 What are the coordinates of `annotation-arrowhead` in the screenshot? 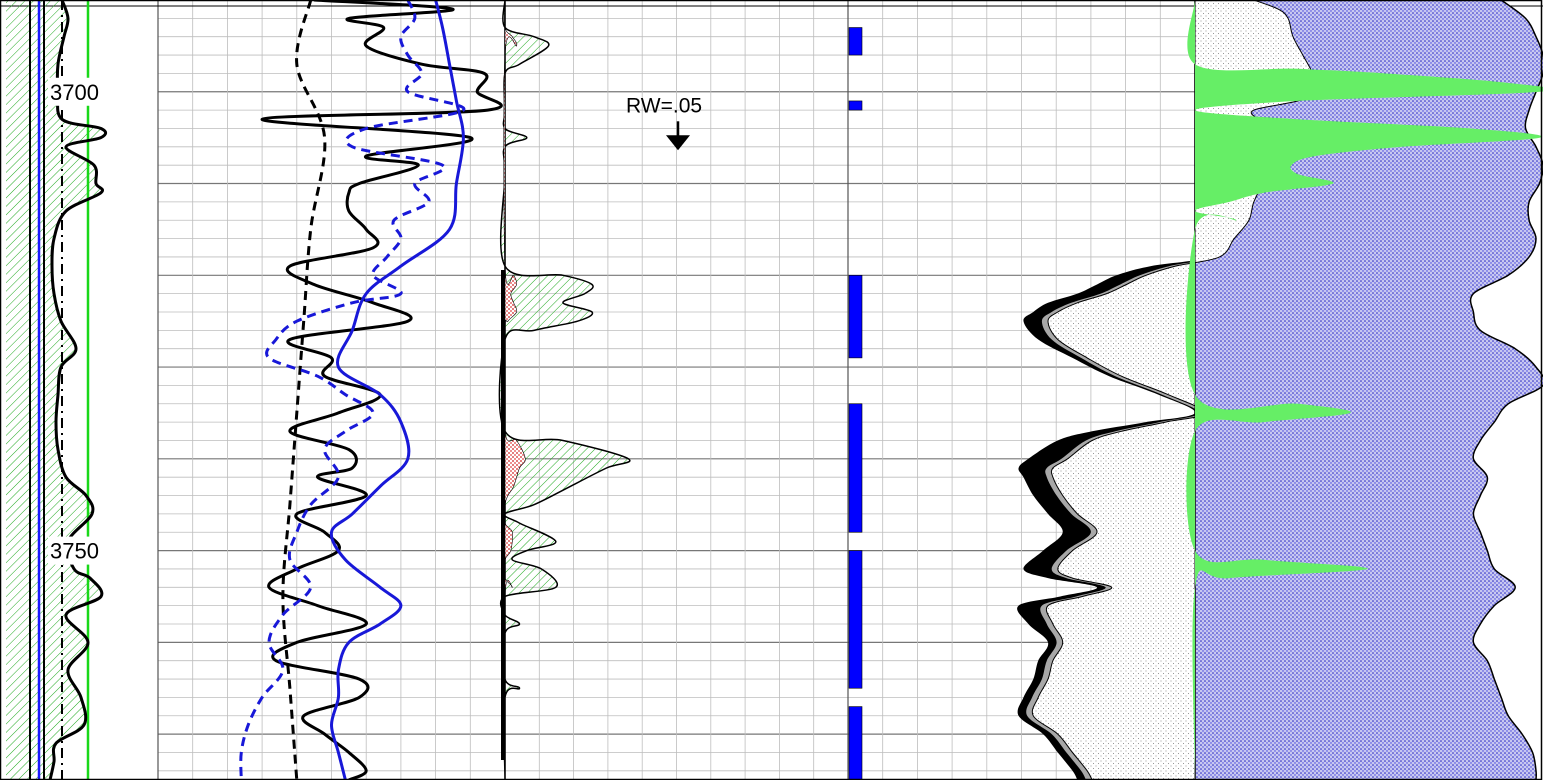 It's located at (678, 143).